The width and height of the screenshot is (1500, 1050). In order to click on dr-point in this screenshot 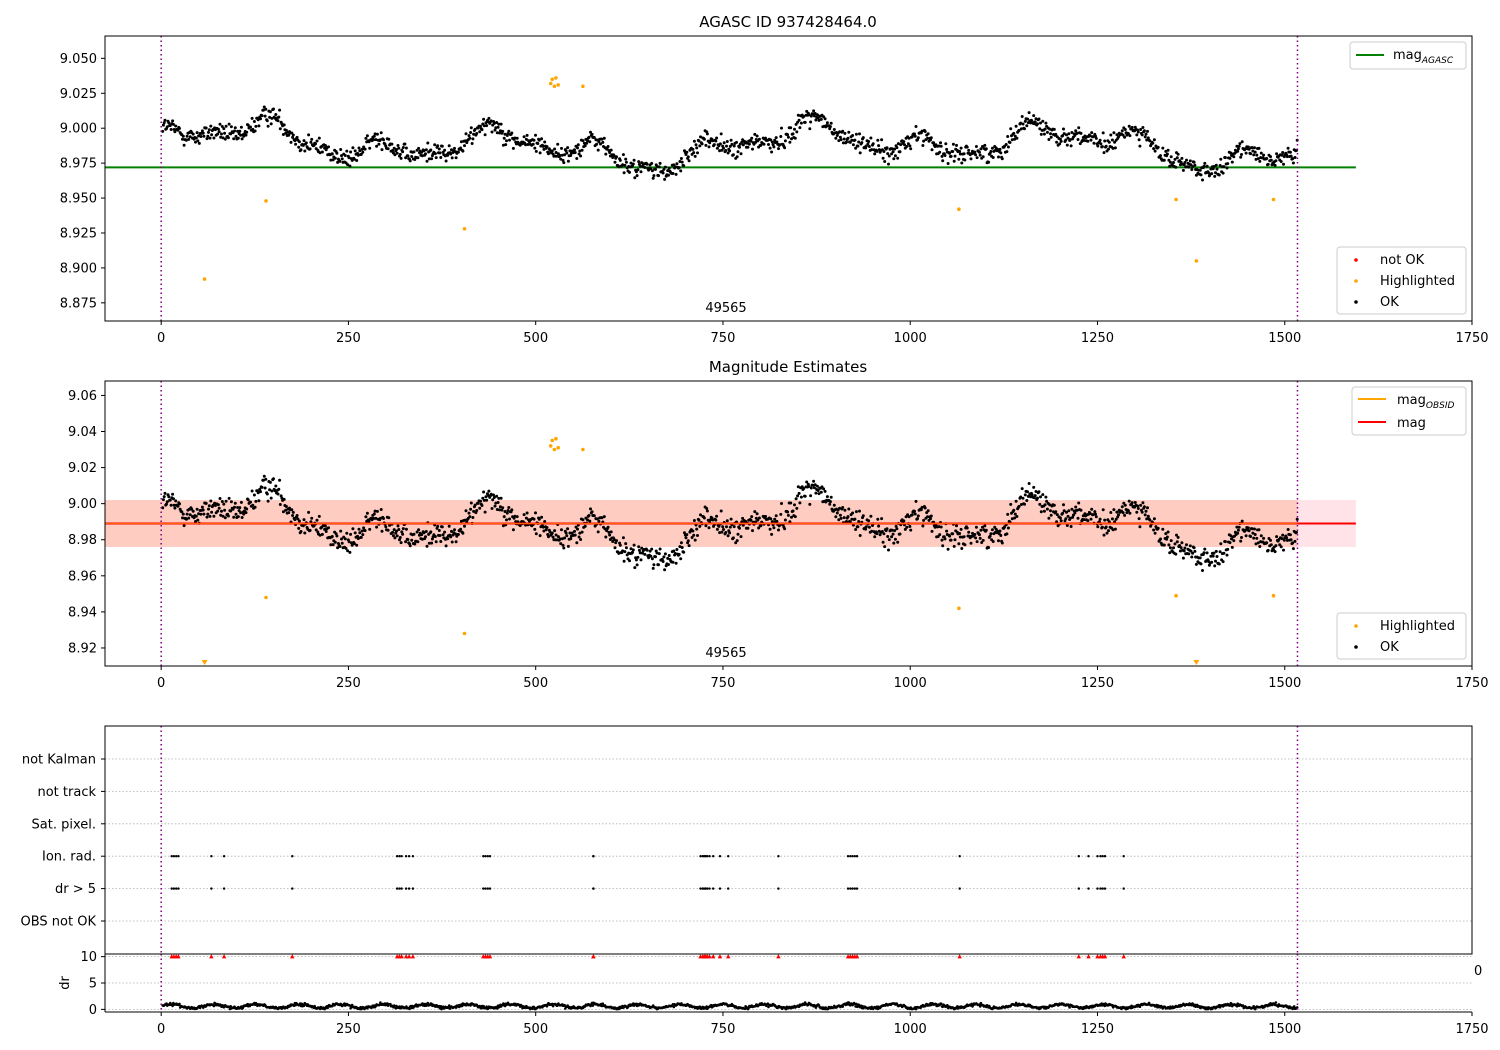, I will do `click(858, 1004)`.